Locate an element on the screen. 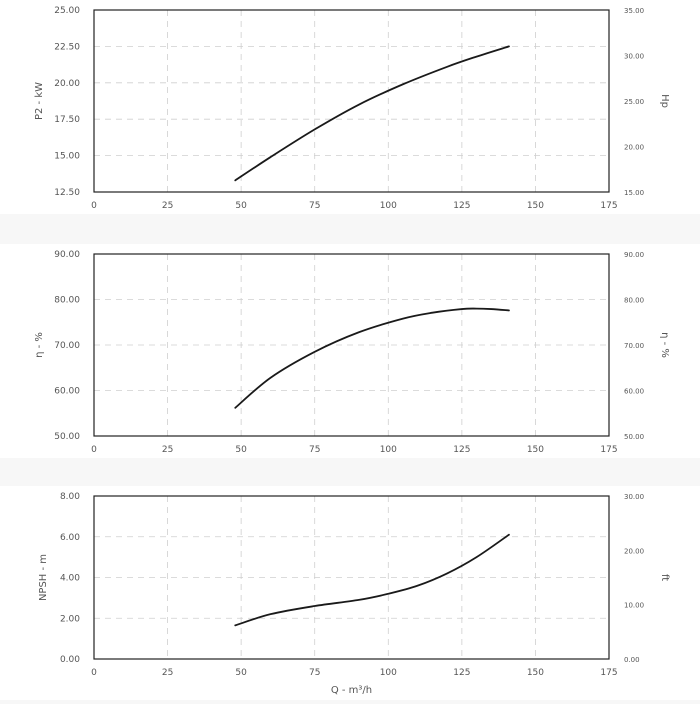 The image size is (700, 704). y2-axis-label: η - % is located at coordinates (664, 345).